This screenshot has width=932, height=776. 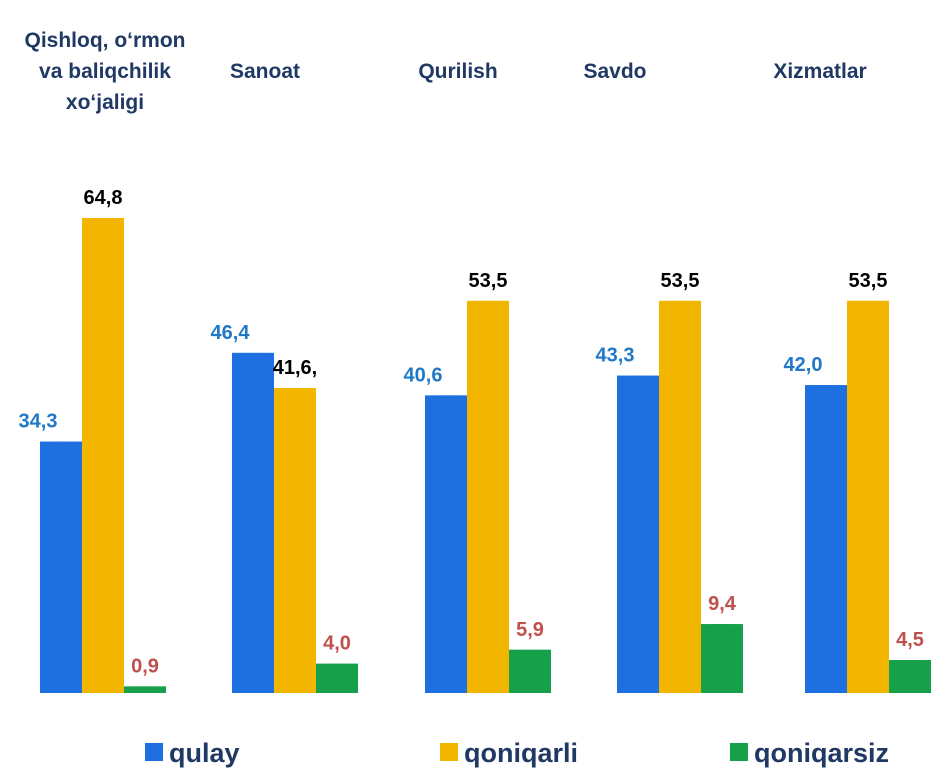 I want to click on value-label: 43,3, so click(x=615, y=356).